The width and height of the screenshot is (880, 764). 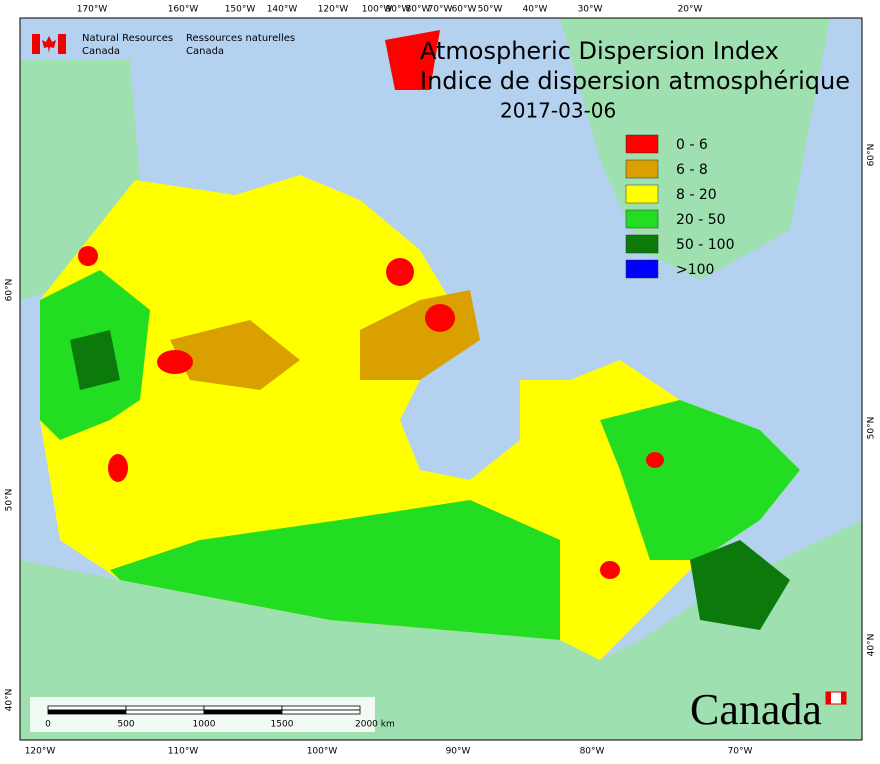 What do you see at coordinates (692, 170) in the screenshot?
I see `legend-label: 6 - 8` at bounding box center [692, 170].